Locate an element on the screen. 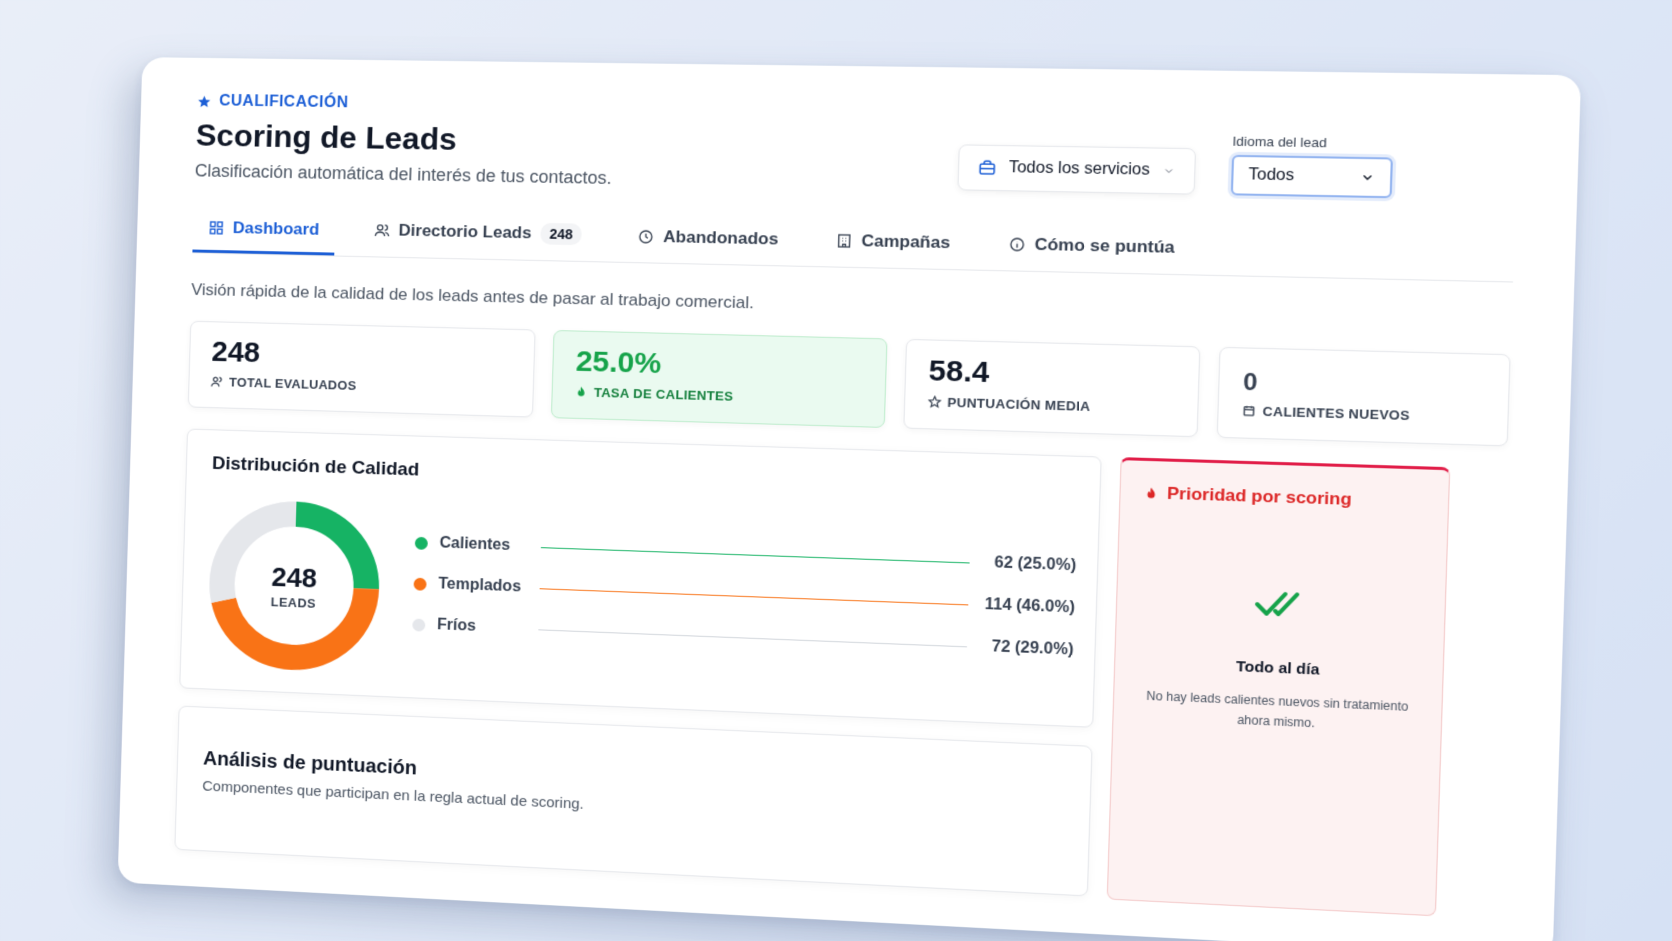  legend-value: 62 (25.0%) is located at coordinates (1029, 564).